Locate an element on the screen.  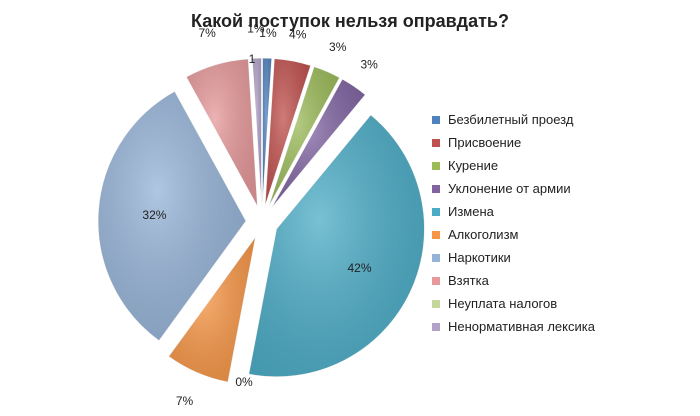
data-label-3: 3% is located at coordinates (369, 64).